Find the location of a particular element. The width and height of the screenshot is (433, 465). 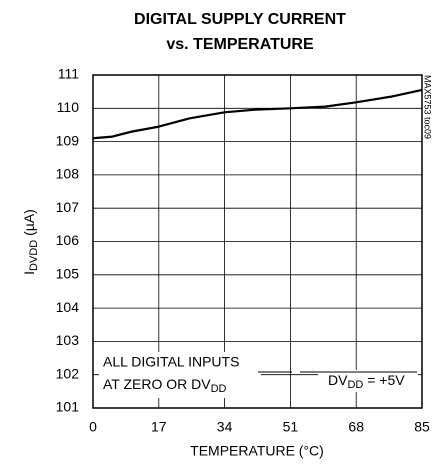

annotation-text: AT ZERO OR DVDD is located at coordinates (165, 385).